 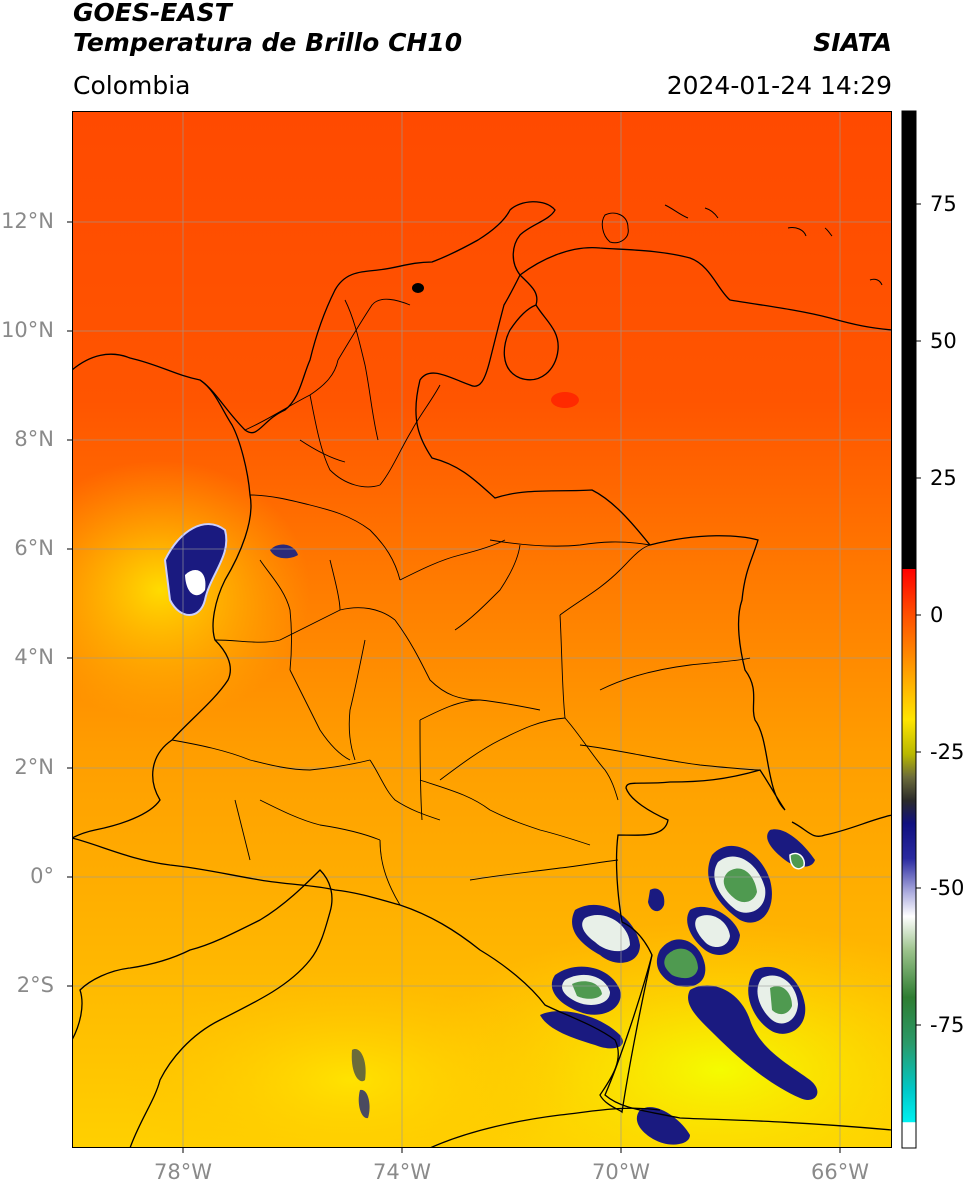 I want to click on source-label: SIATA, so click(x=852, y=42).